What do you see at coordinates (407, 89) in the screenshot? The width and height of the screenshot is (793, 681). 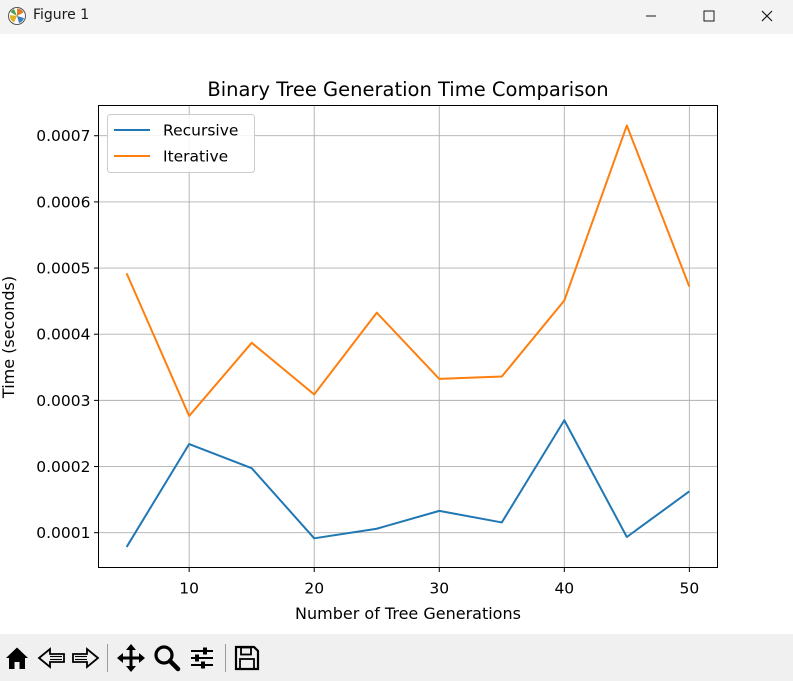 I see `chart-title: Binary Tree Generation Time Comparison` at bounding box center [407, 89].